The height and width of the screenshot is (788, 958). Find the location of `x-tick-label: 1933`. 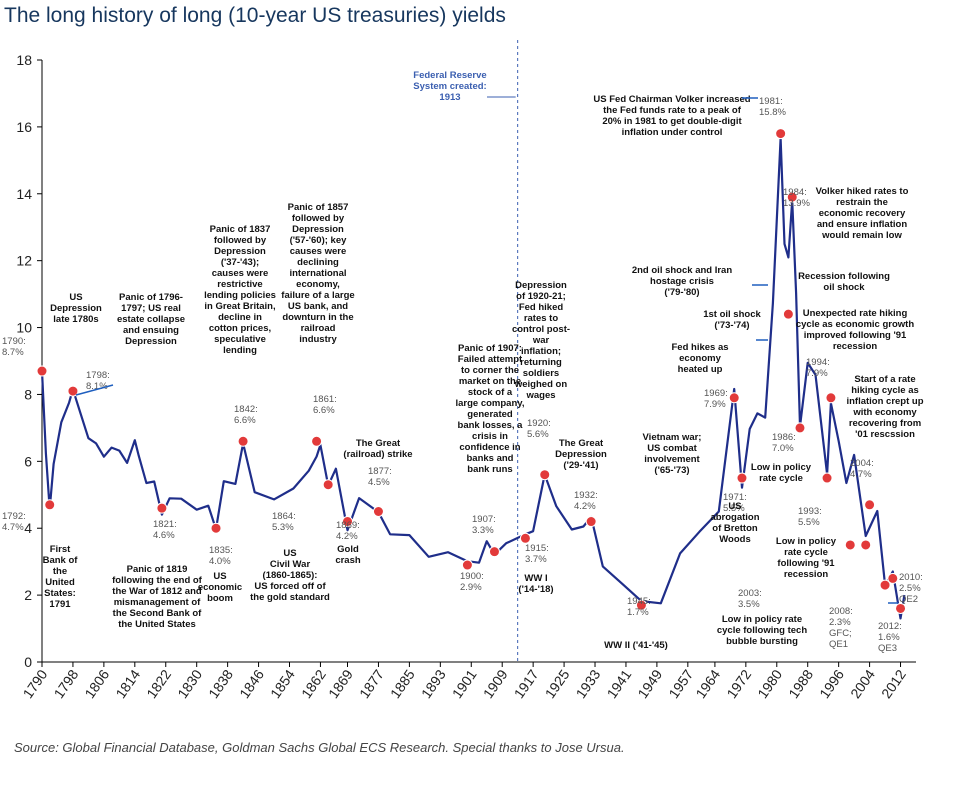

x-tick-label: 1933 is located at coordinates (587, 683).